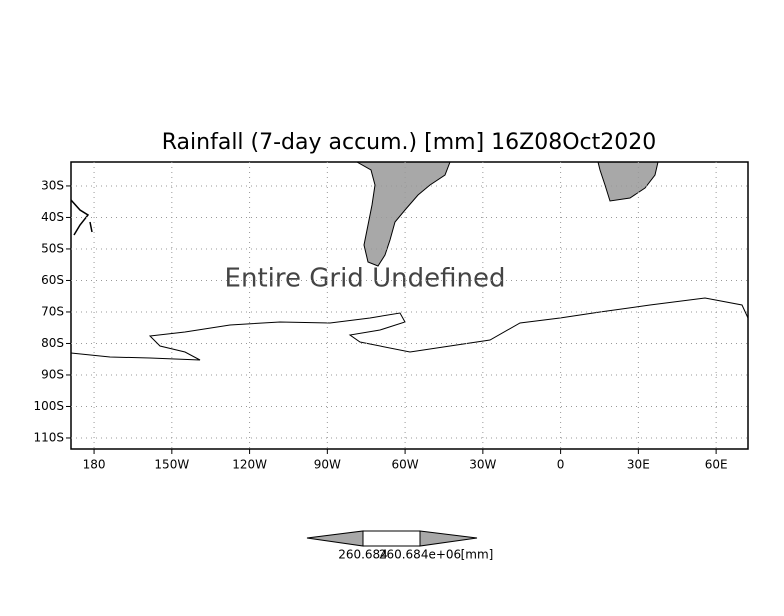 This screenshot has height=616, width=784. Describe the element at coordinates (561, 465) in the screenshot. I see `x-tick-label: 0` at that location.